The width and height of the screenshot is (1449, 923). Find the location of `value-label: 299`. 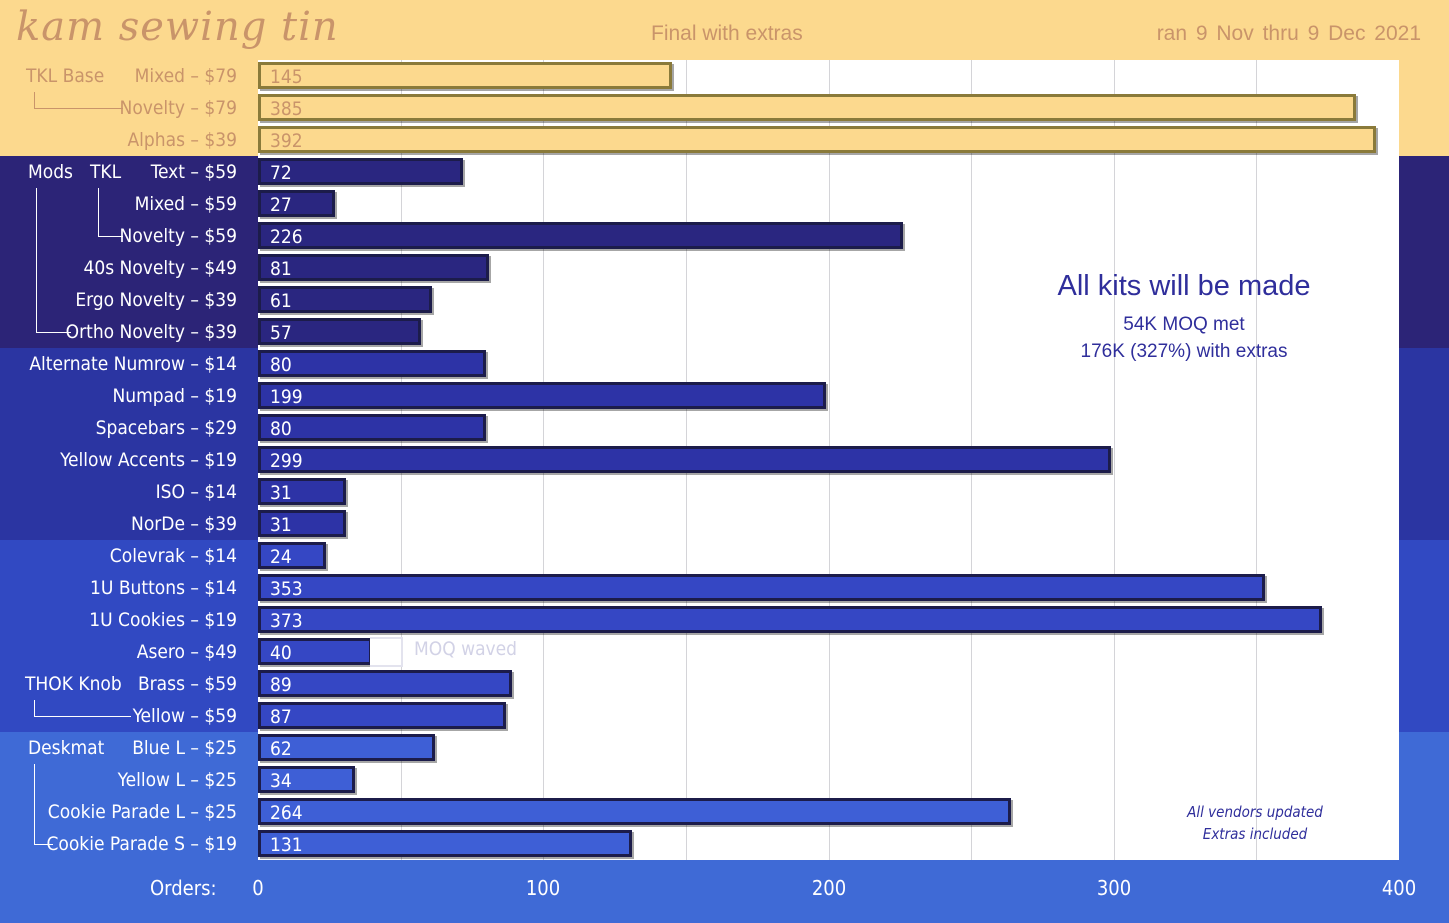

value-label: 299 is located at coordinates (286, 461).